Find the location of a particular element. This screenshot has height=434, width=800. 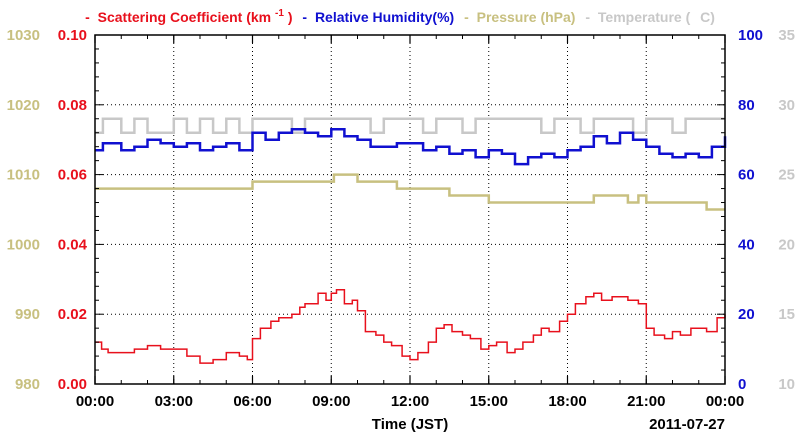

humidity-tick-label: 20 is located at coordinates (746, 314).